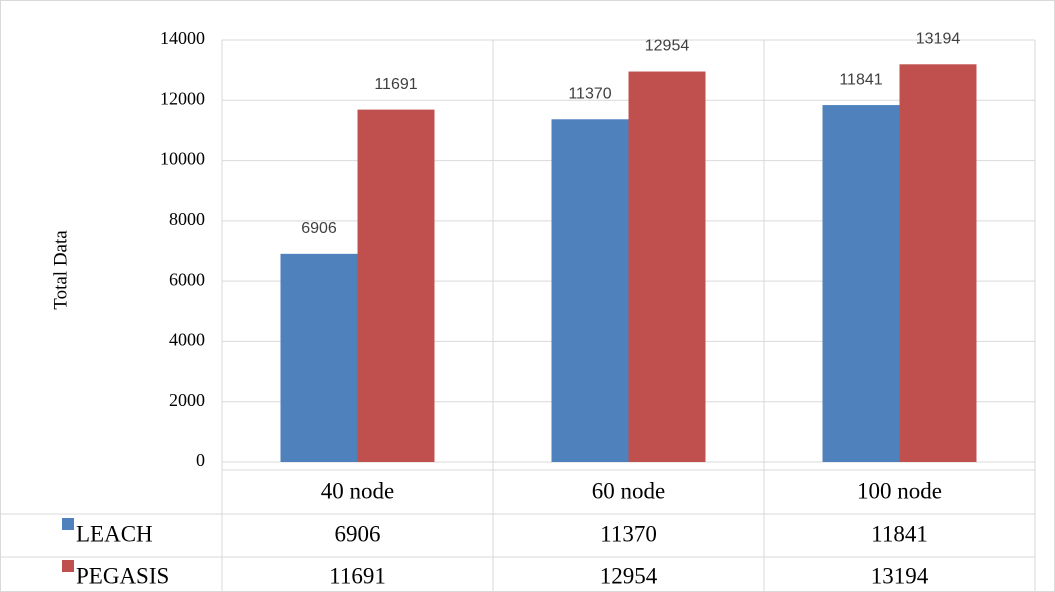 The image size is (1055, 592). Describe the element at coordinates (589, 93) in the screenshot. I see `data-label: 11370` at that location.